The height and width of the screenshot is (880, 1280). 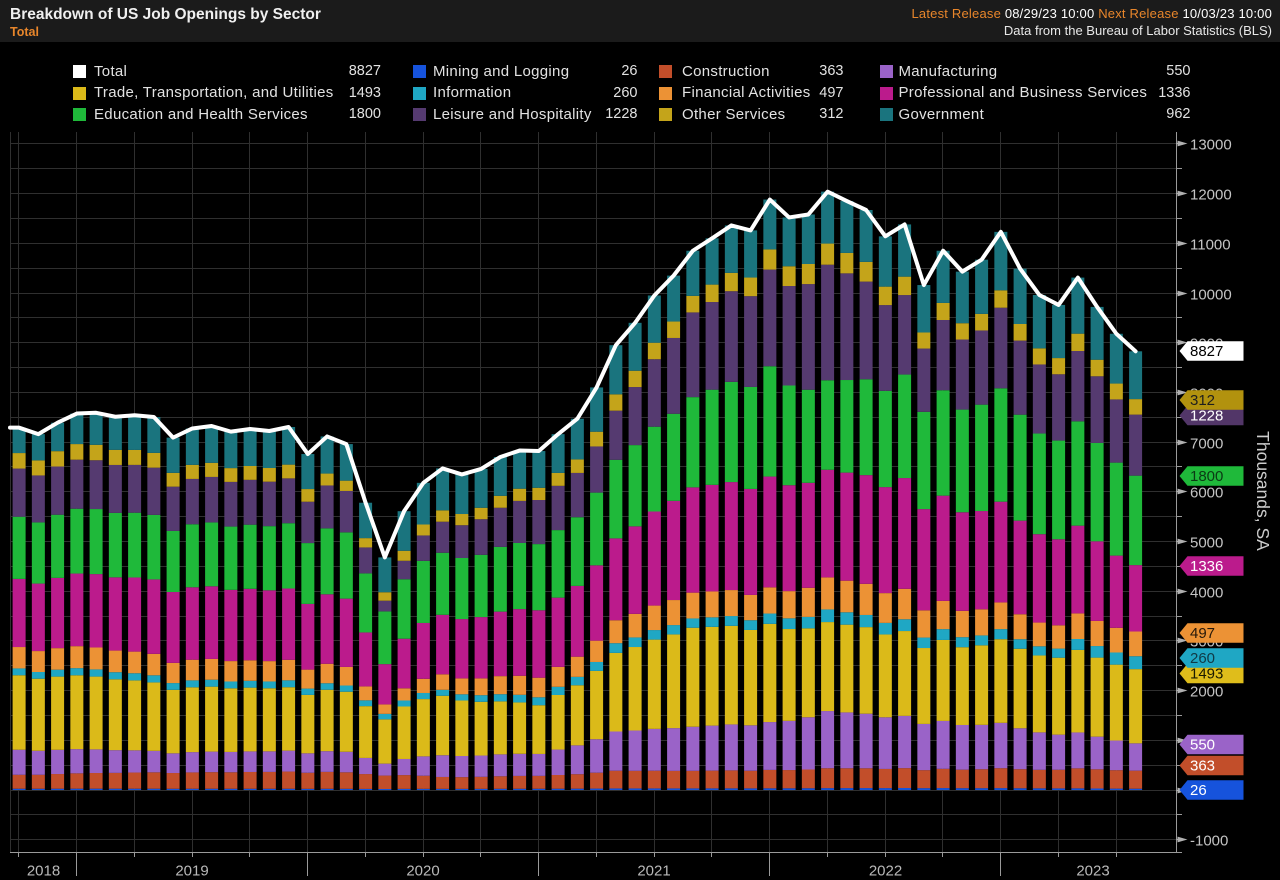 What do you see at coordinates (1206, 674) in the screenshot?
I see `svg-text: 1493` at bounding box center [1206, 674].